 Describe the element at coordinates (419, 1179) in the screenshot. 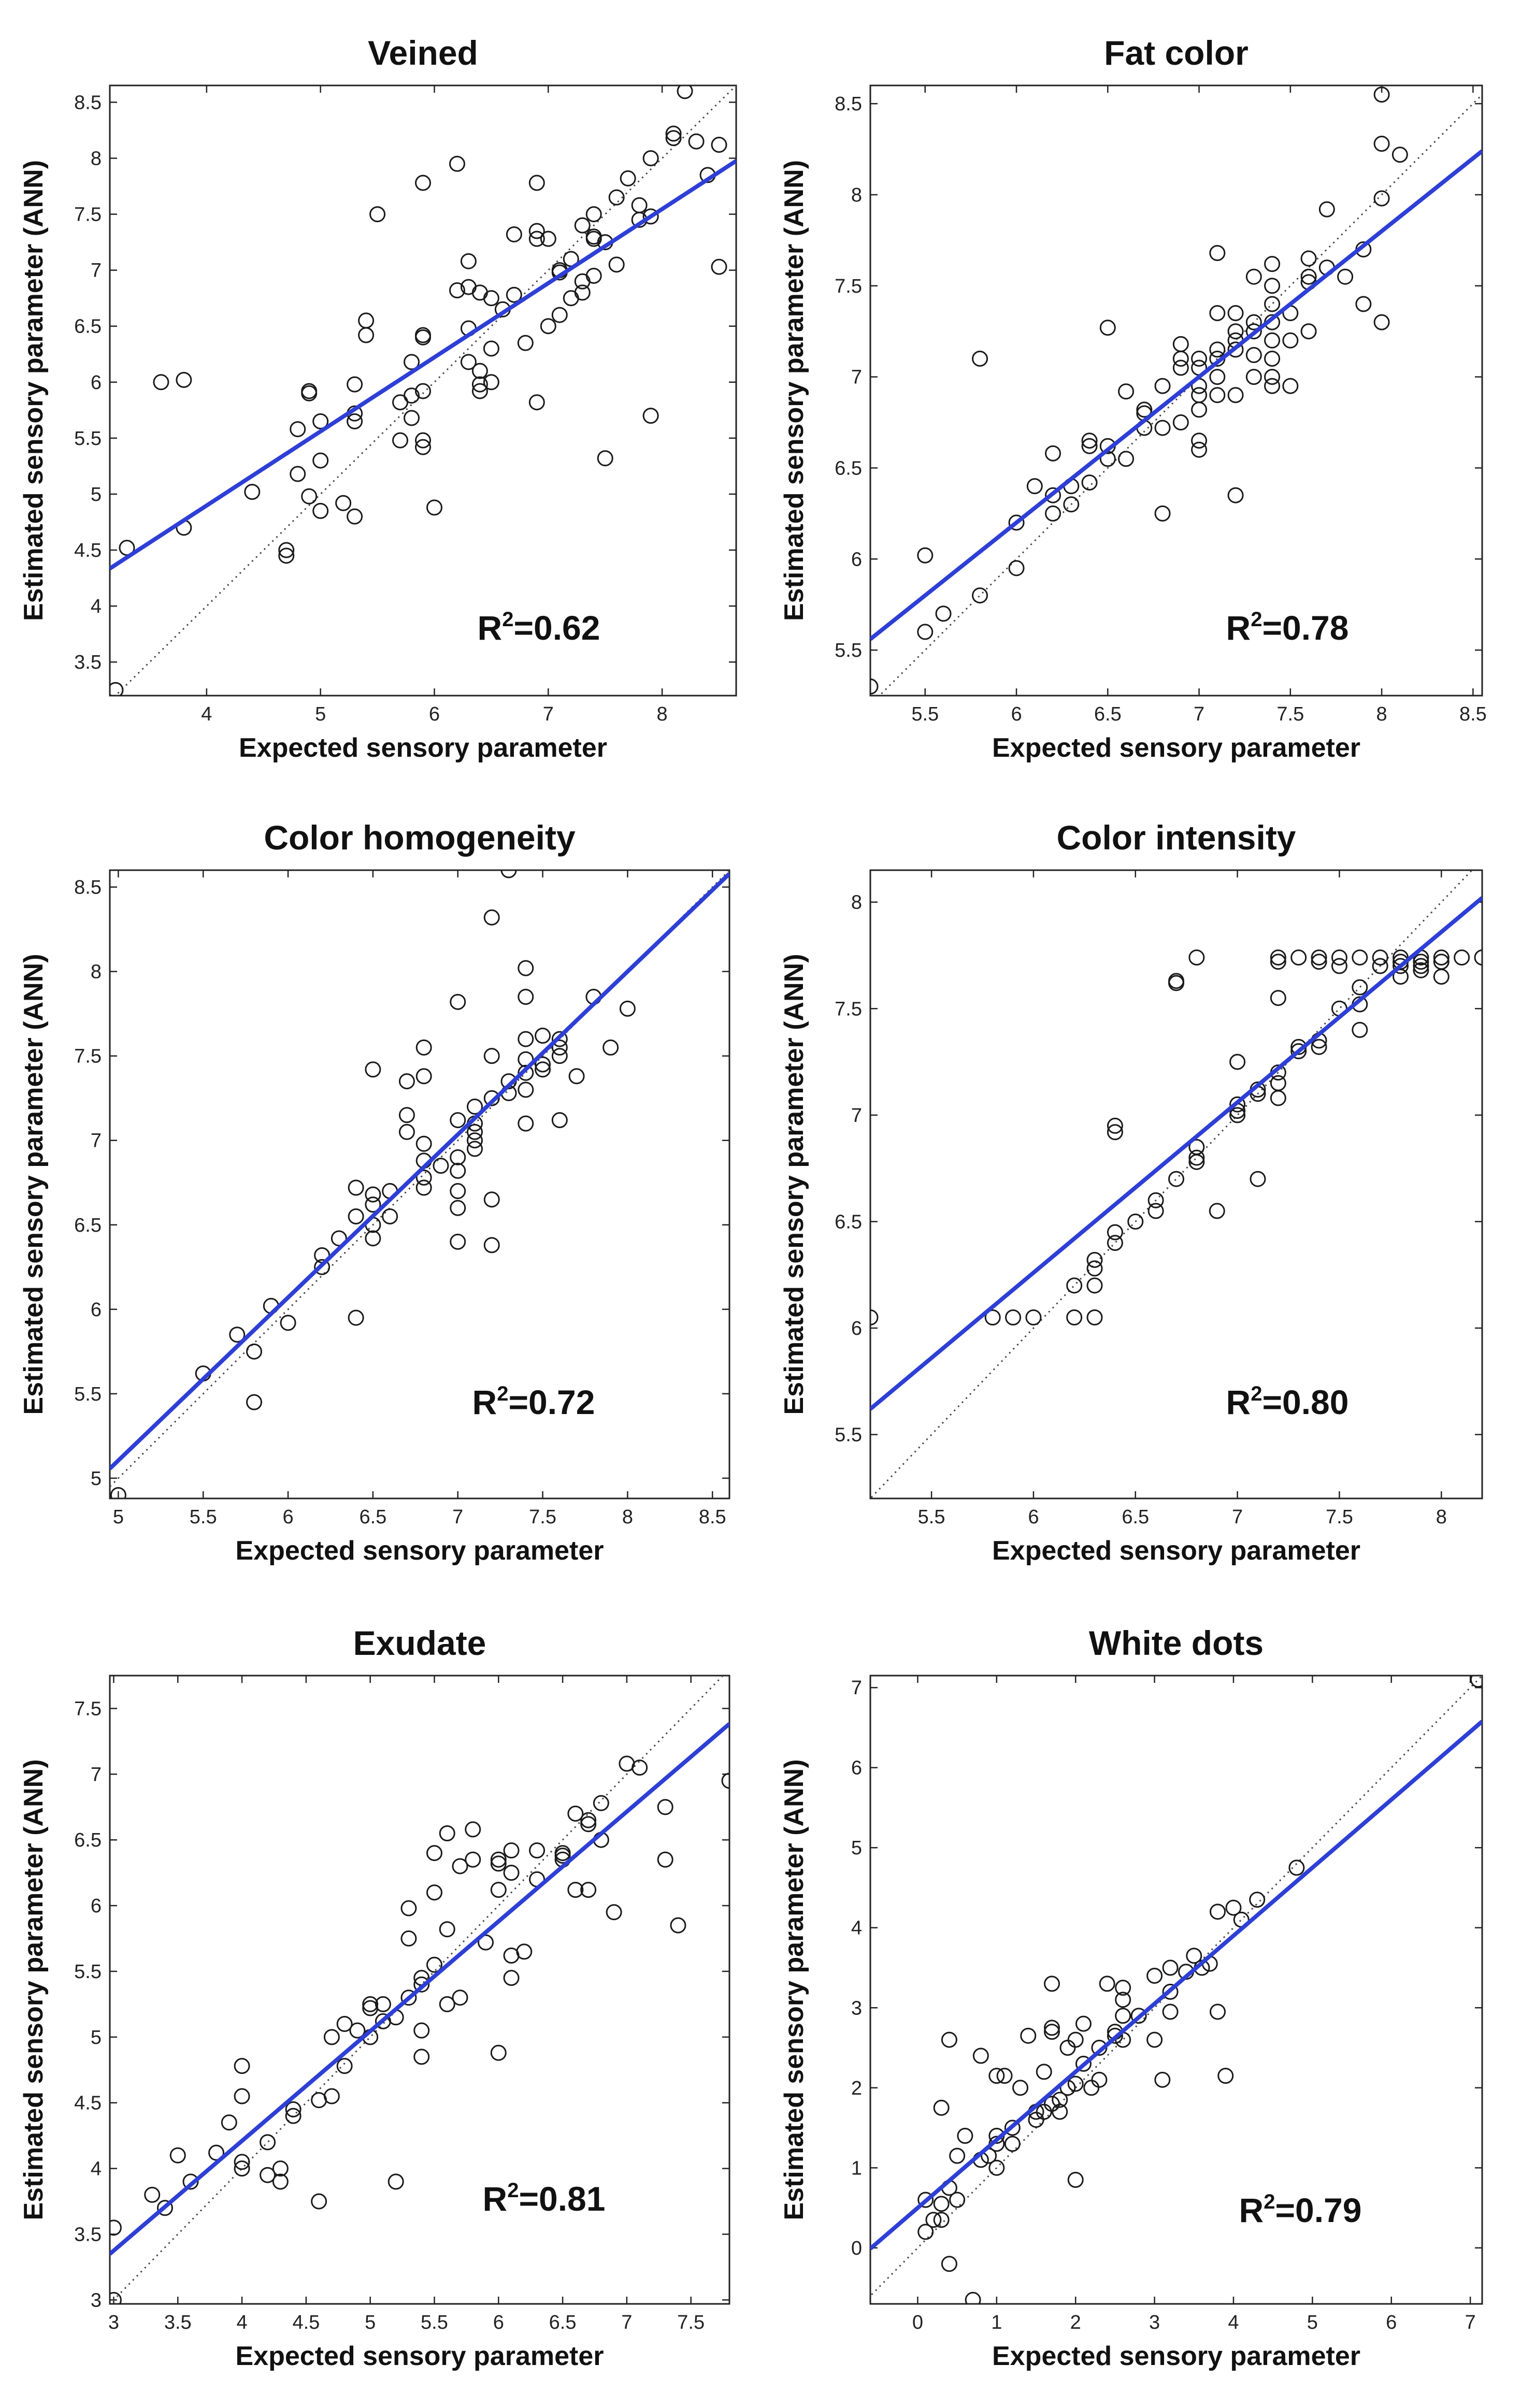

I see `identity-line` at that location.